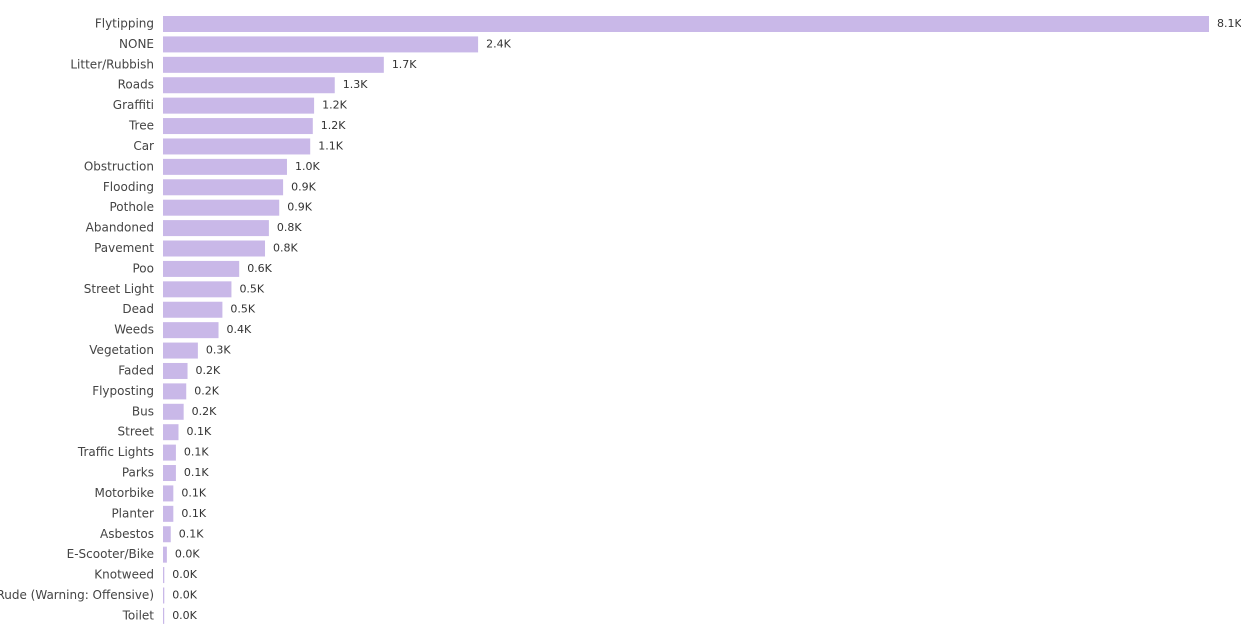 Image resolution: width=1241 pixels, height=627 pixels. Describe the element at coordinates (138, 615) in the screenshot. I see `category-label: Toilet` at that location.